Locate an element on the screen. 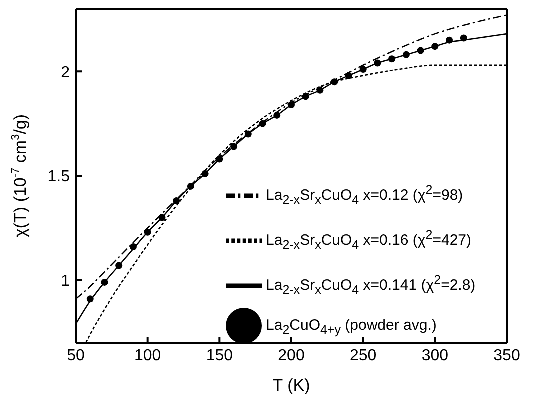 This screenshot has height=403, width=537. x-tick-label: 250 is located at coordinates (363, 355).